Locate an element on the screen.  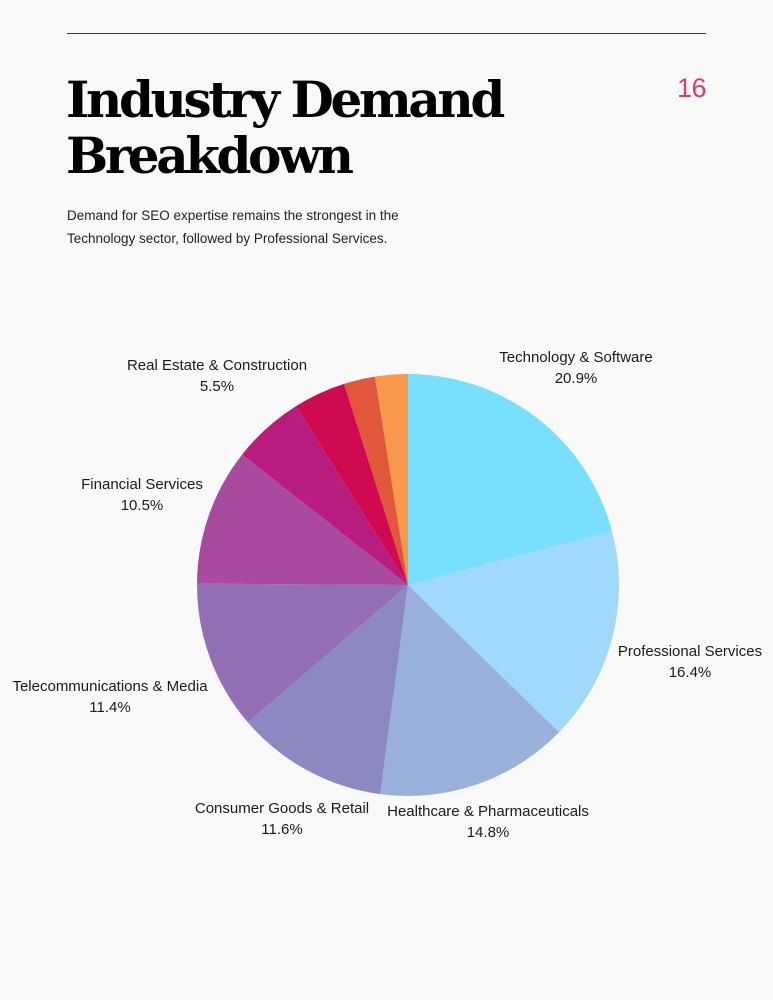
pie-slice-telecommunications-and-media is located at coordinates (302, 653).